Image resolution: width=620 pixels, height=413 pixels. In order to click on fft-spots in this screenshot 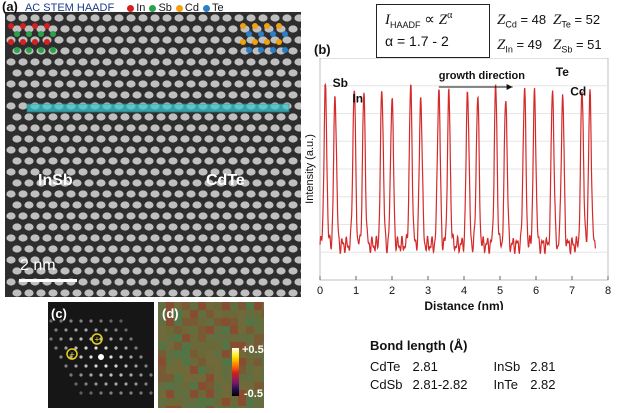, I will do `click(101, 357)`.